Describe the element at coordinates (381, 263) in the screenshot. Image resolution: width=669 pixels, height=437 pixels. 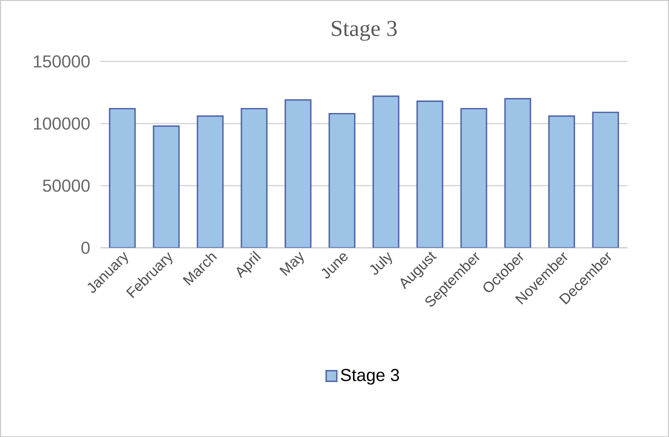
I see `x-tick-label: July` at that location.